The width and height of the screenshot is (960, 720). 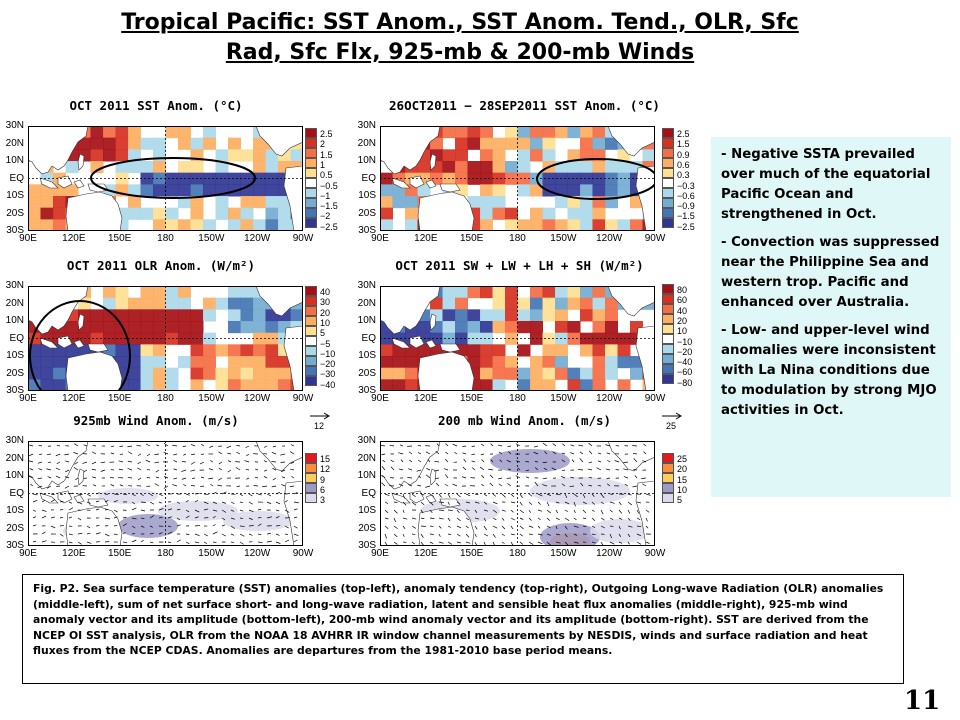 I want to click on reference-vector-arrow, so click(x=672, y=416).